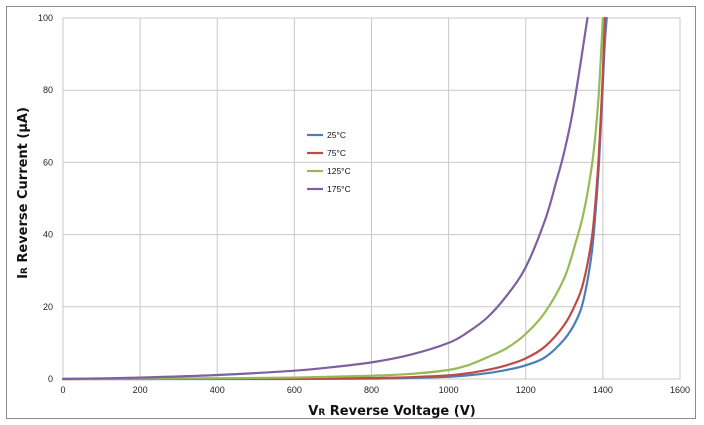 The height and width of the screenshot is (425, 704). I want to click on y-tick-label: 60, so click(48, 162).